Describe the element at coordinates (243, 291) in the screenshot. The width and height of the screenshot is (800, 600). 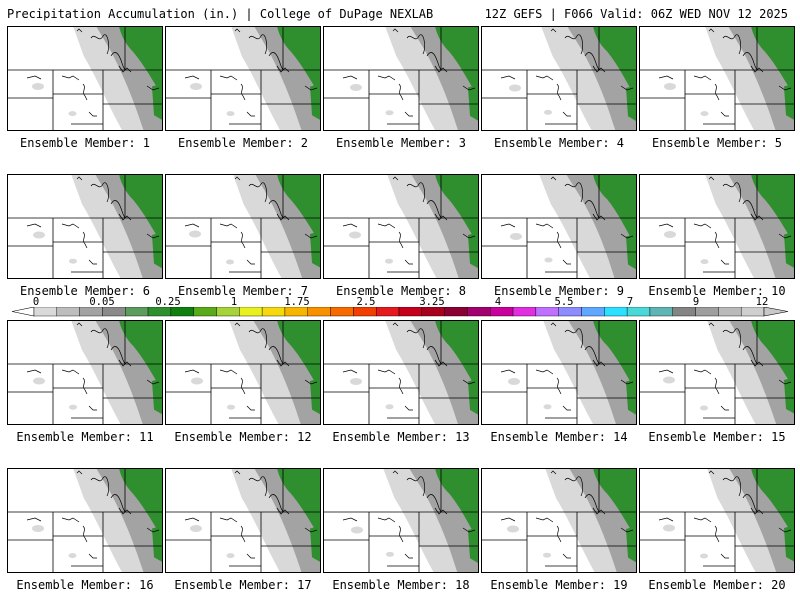
I see `member-label: Ensemble Member: 7` at that location.